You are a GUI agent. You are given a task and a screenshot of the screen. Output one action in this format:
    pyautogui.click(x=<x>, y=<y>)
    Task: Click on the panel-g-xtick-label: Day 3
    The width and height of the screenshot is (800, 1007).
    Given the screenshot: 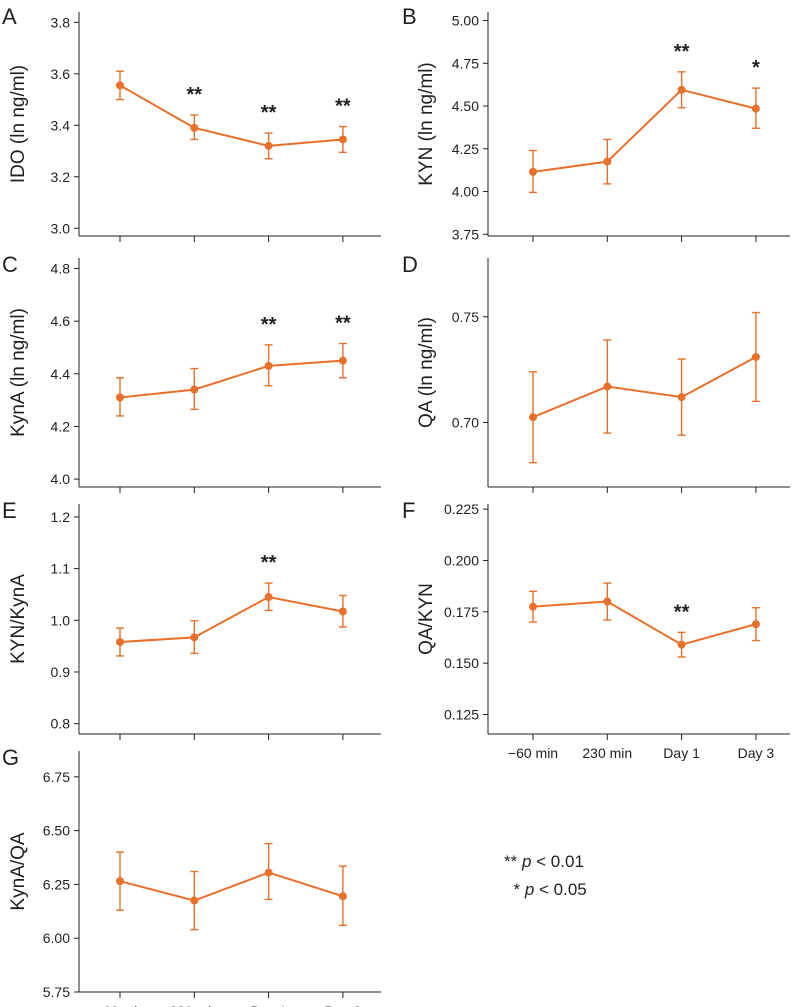 What is the action you would take?
    pyautogui.click(x=343, y=1005)
    